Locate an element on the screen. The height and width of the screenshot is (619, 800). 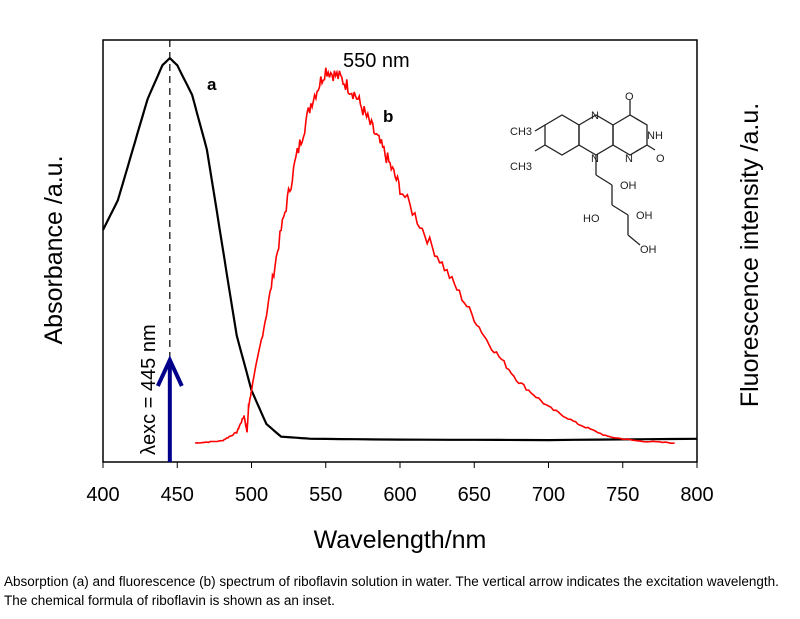
x-tick-label: 750 is located at coordinates (622, 495).